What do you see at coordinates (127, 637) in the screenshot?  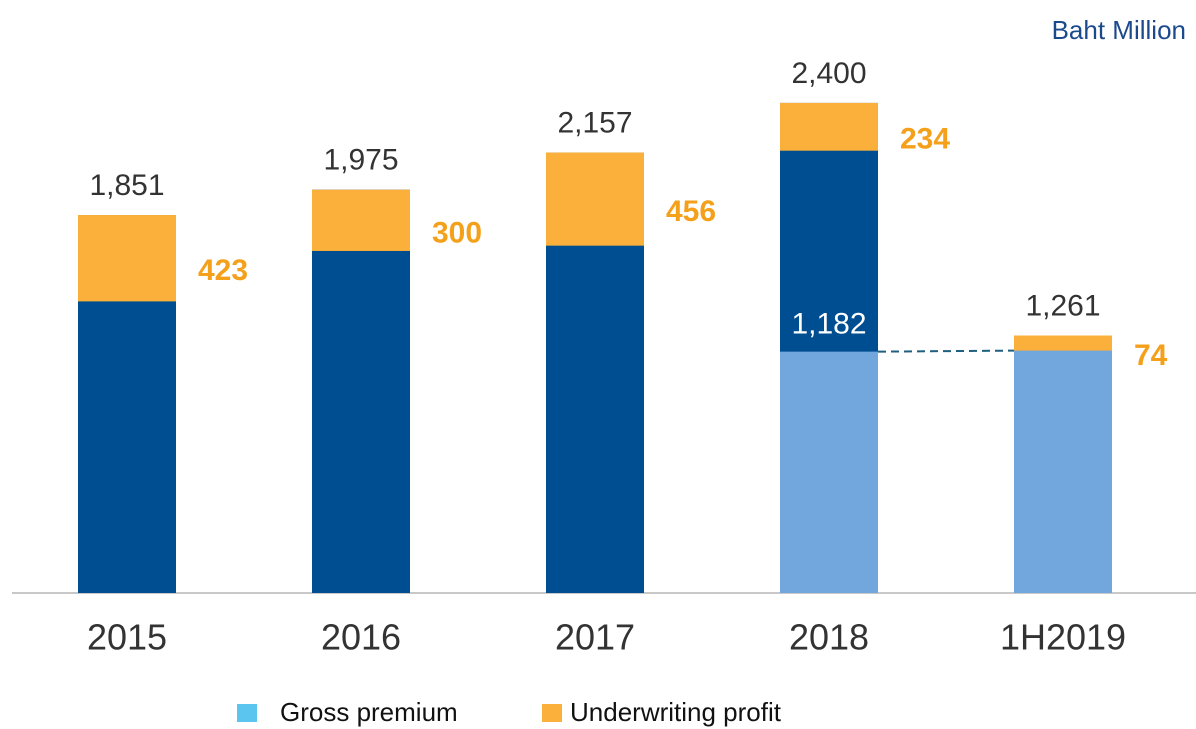 I see `x-tick-label: 2015` at bounding box center [127, 637].